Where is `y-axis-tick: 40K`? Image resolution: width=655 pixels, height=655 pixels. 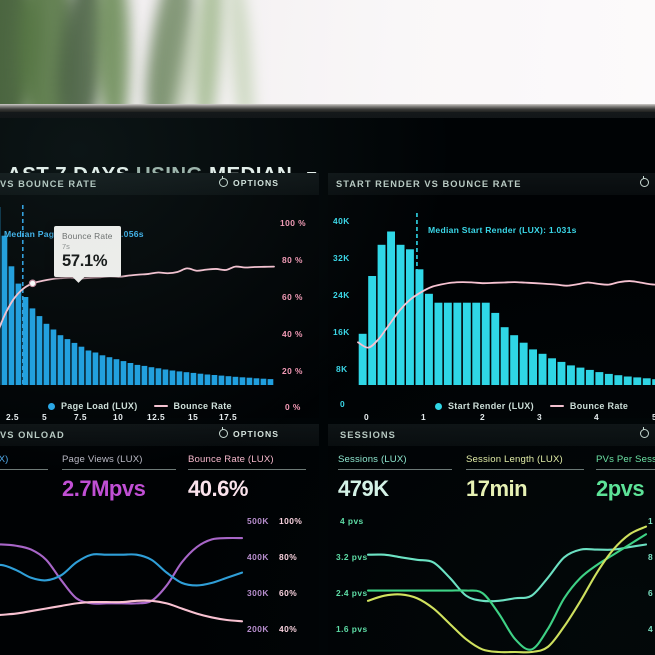
y-axis-tick: 40K is located at coordinates (341, 221).